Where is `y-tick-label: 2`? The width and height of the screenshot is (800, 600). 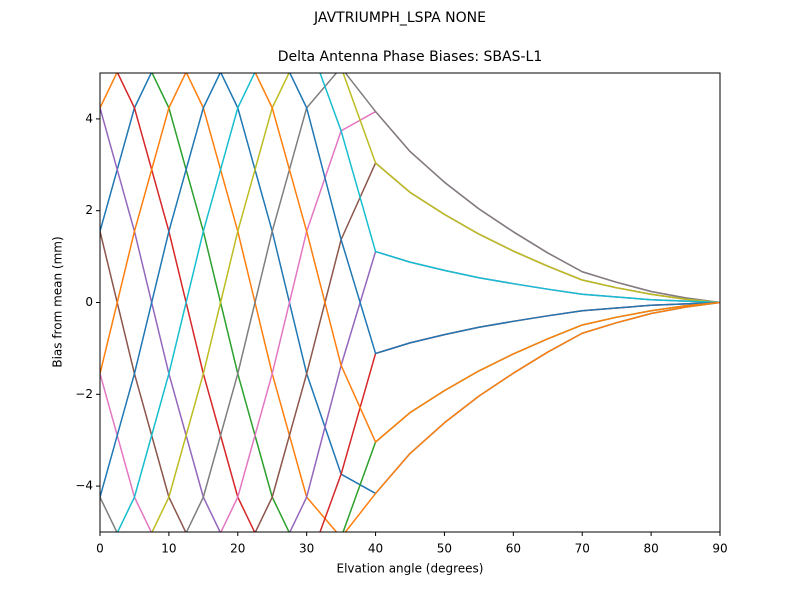 y-tick-label: 2 is located at coordinates (89, 210).